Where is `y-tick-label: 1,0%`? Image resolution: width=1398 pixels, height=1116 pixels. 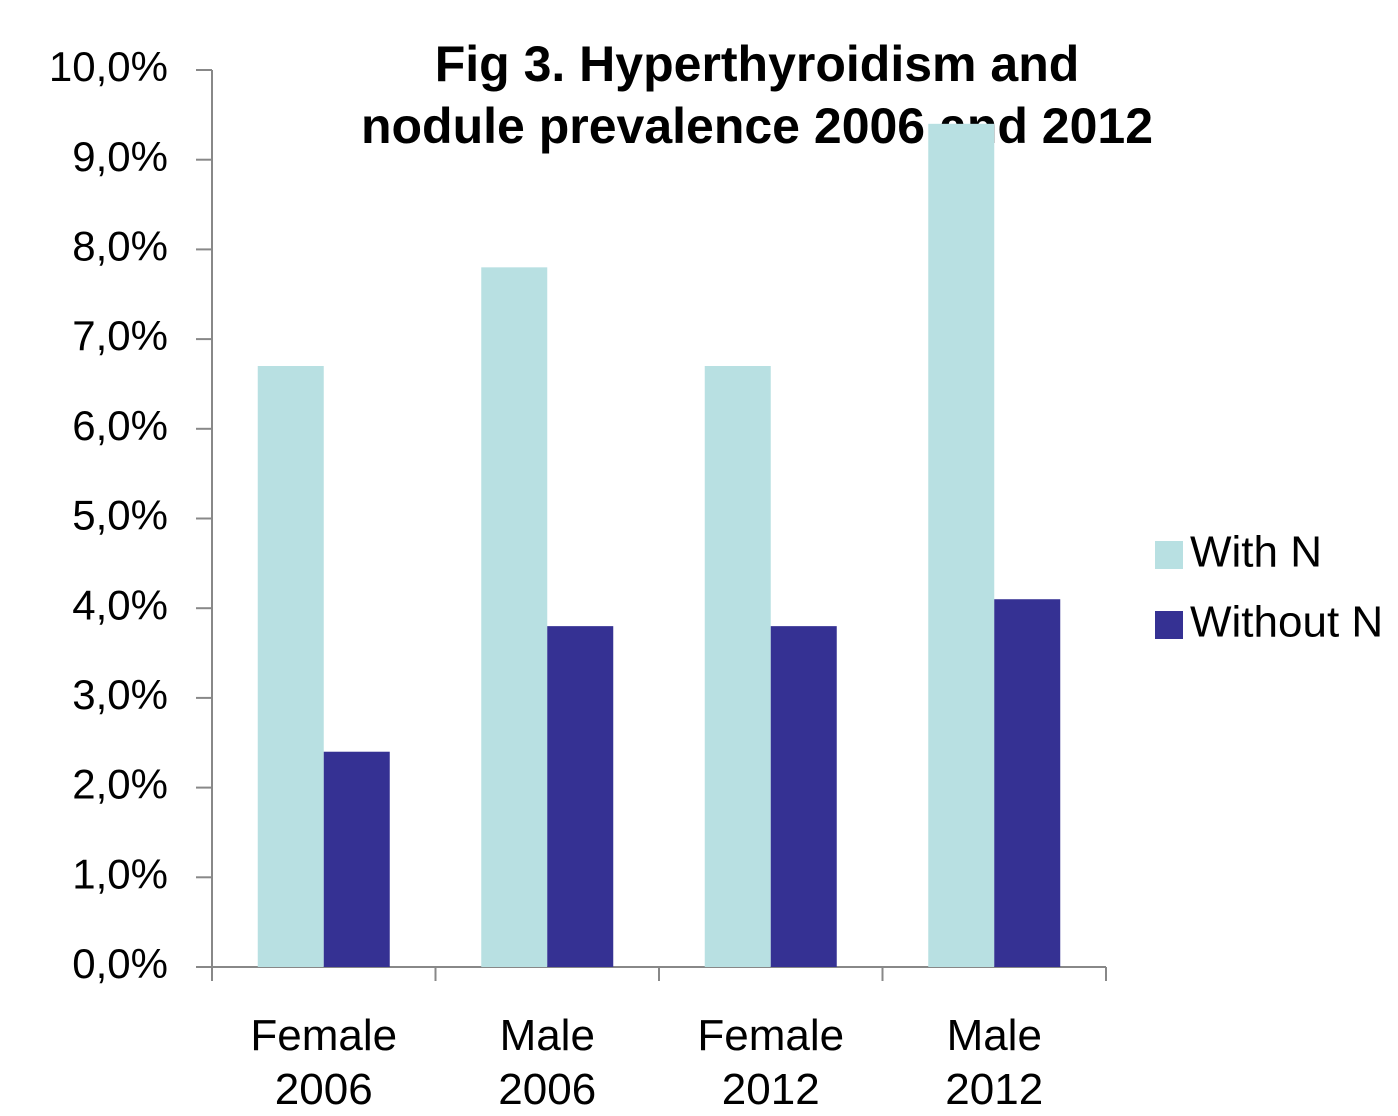
y-tick-label: 1,0% is located at coordinates (120, 873).